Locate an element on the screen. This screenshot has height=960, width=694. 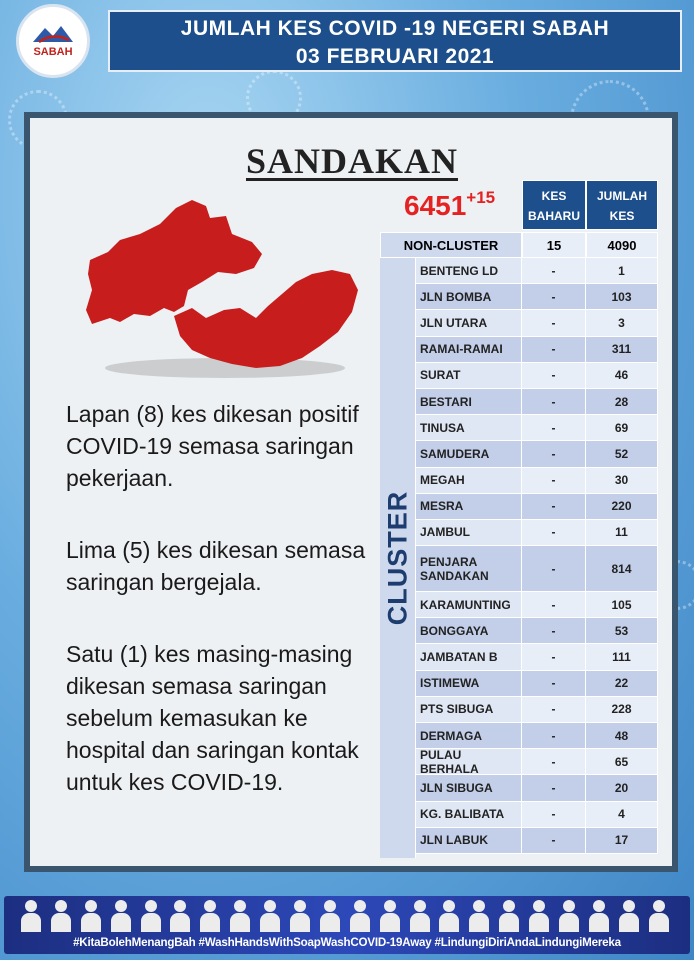
cluster-jumlah: 30 is located at coordinates (622, 480).